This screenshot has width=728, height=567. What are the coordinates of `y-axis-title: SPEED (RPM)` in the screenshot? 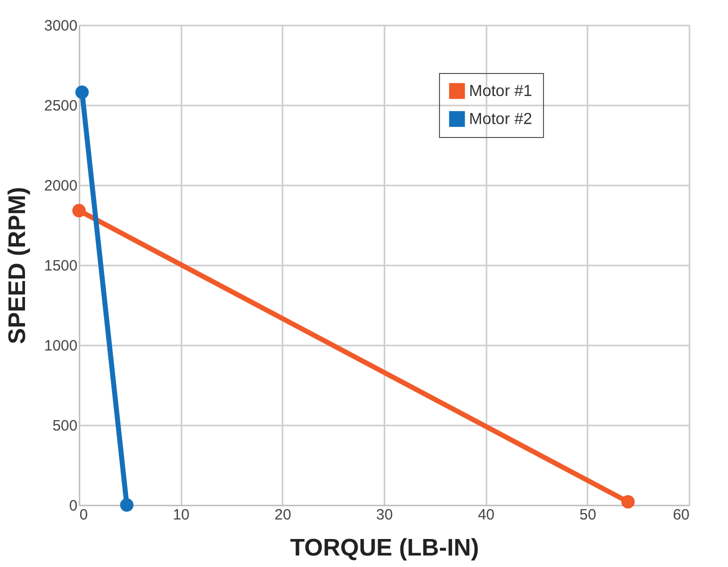 It's located at (18, 265).